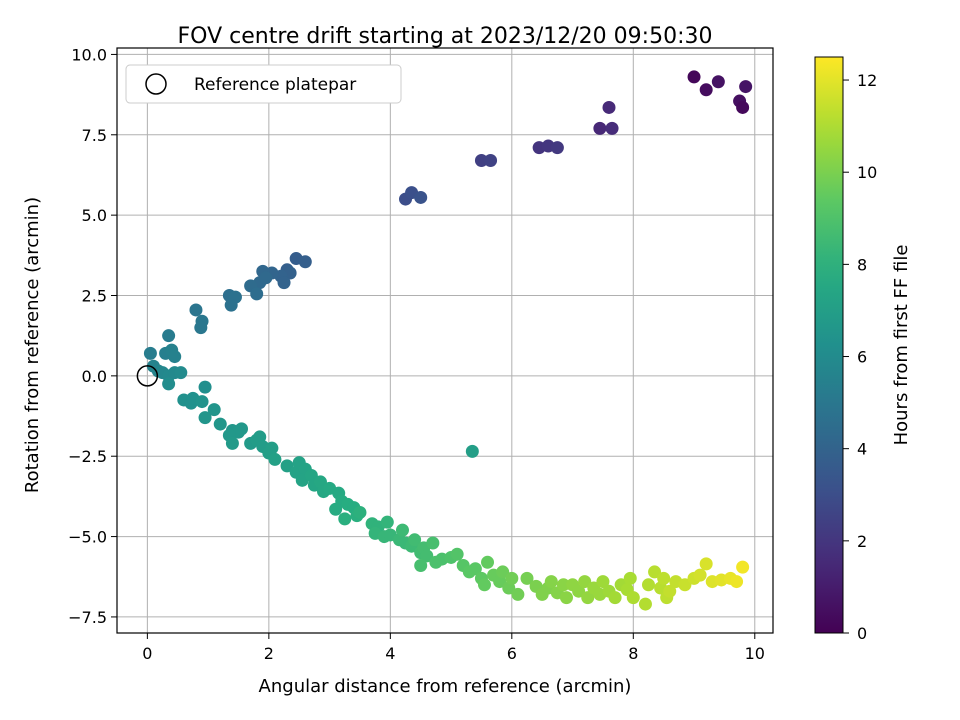  I want to click on colorbar-tick-label: 10, so click(867, 172).